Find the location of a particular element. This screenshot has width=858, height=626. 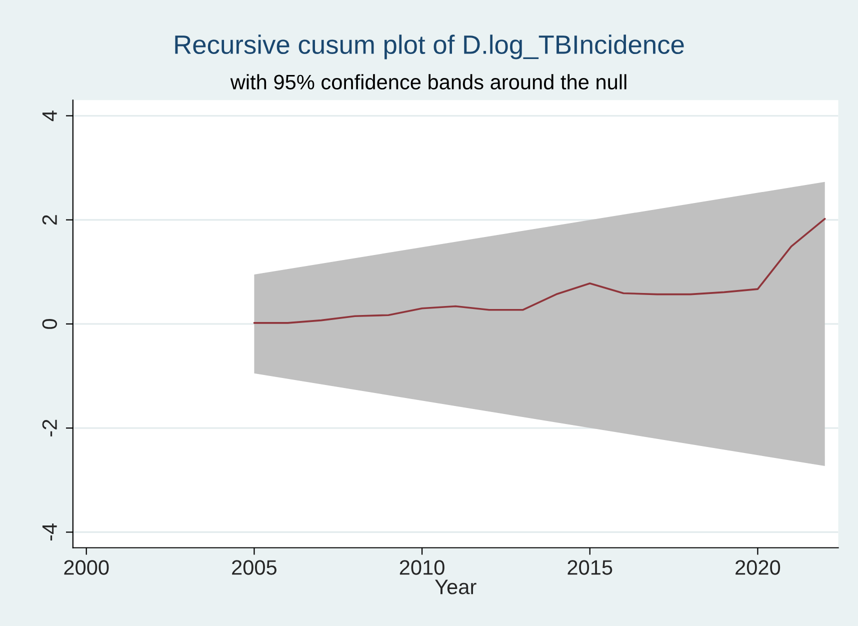

y-tick-label: -2 is located at coordinates (49, 428).